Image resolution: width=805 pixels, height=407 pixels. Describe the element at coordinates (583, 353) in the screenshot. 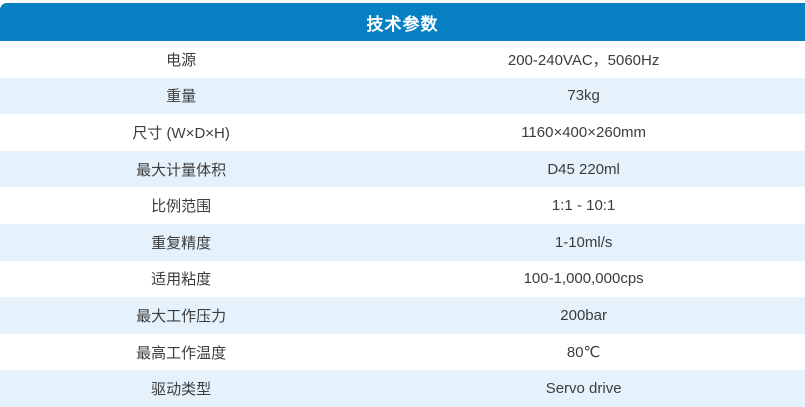

I see `row-value: 80℃` at that location.